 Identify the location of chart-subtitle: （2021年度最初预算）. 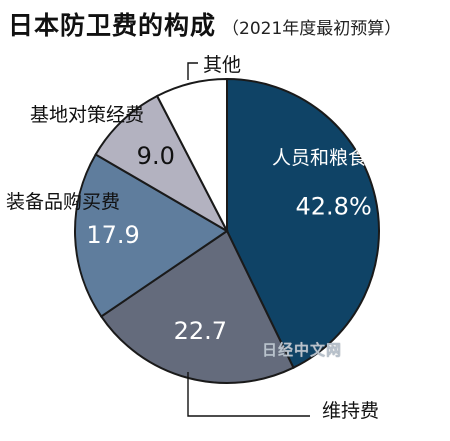
(312, 29).